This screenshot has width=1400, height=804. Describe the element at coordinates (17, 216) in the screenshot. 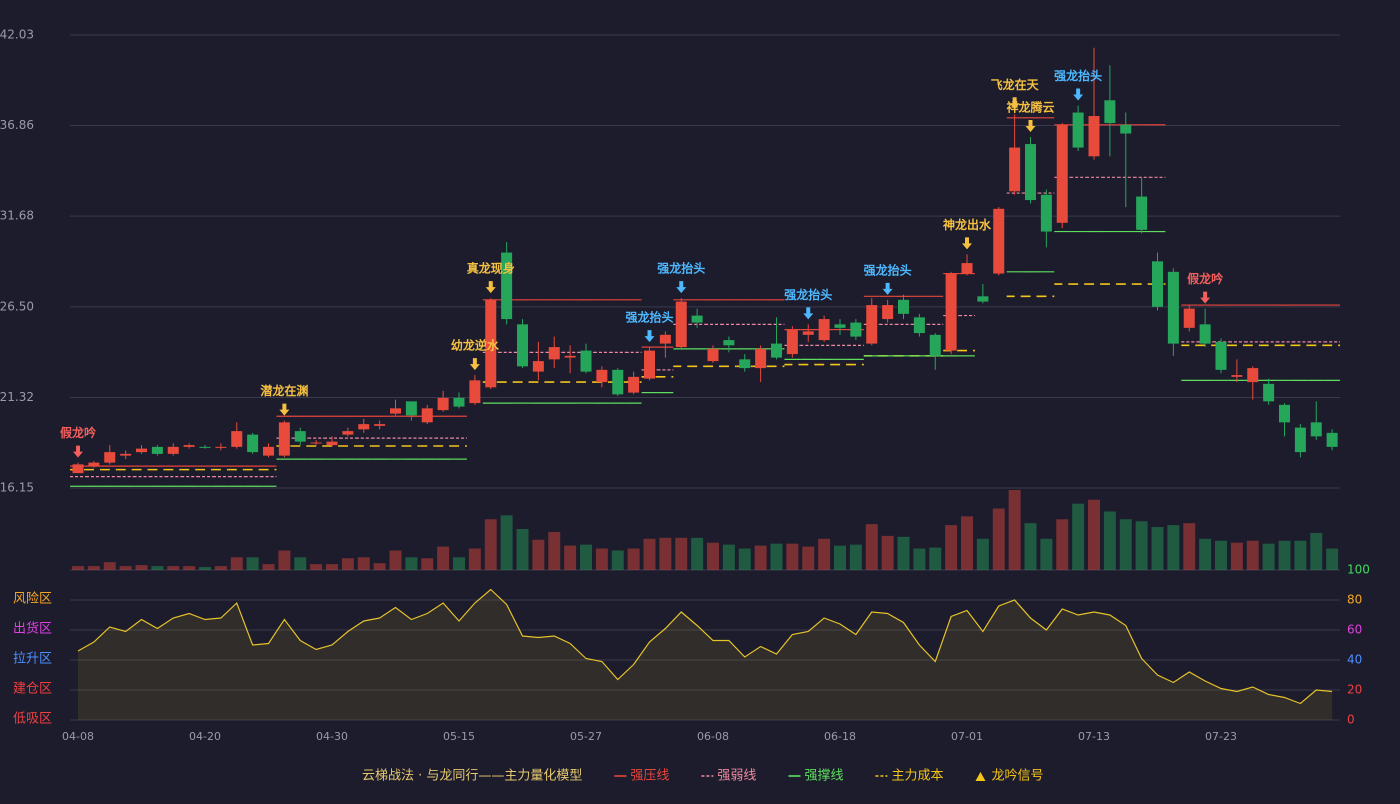

I see `y-tick-label: 31.68` at that location.